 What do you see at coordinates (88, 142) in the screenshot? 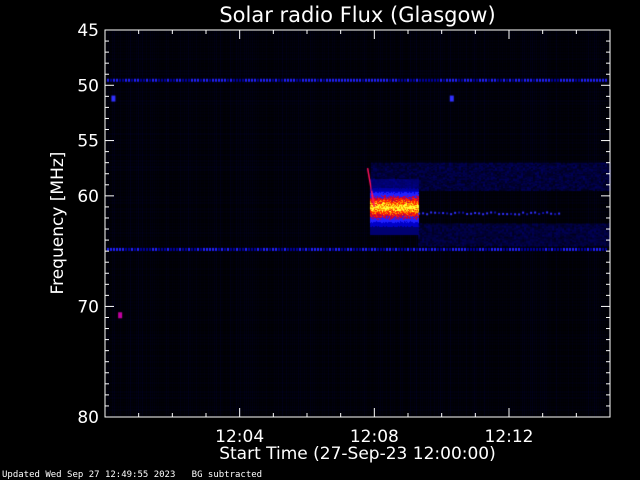
I see `y-tick-label: 55` at bounding box center [88, 142].